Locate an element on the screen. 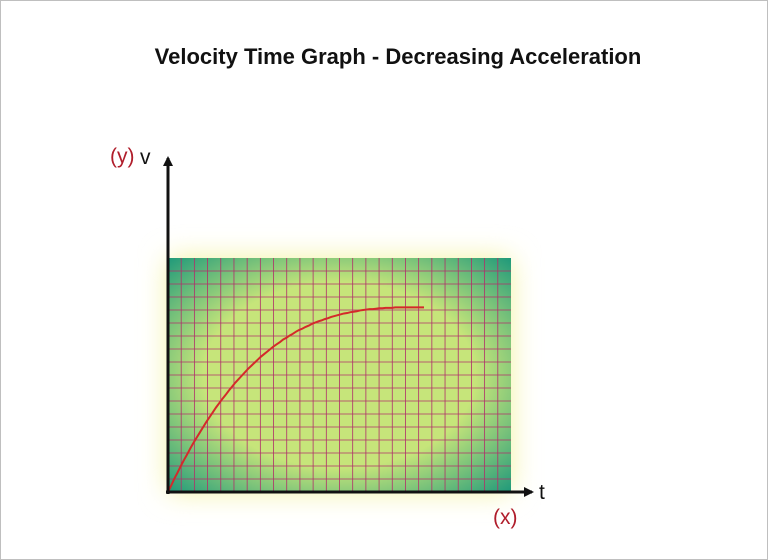 The image size is (768, 560). x-axis-label: t is located at coordinates (542, 492).